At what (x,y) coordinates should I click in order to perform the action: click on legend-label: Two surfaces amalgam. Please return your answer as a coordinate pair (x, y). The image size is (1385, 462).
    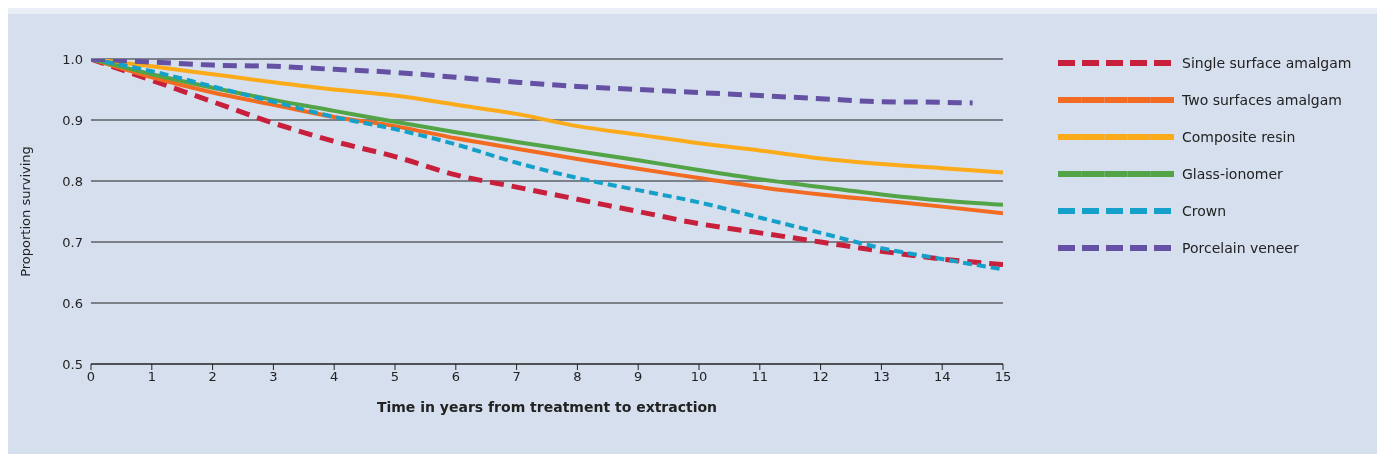
    Looking at the image, I should click on (1262, 100).